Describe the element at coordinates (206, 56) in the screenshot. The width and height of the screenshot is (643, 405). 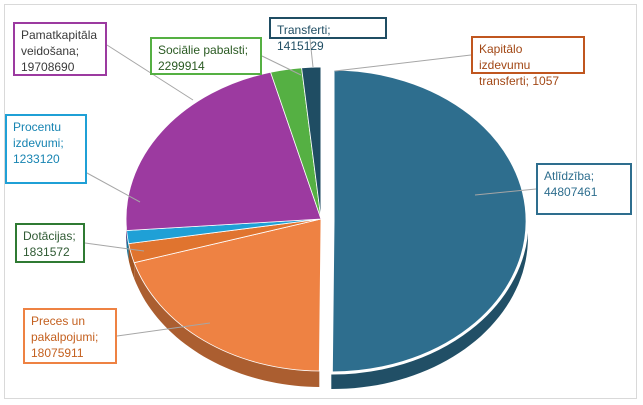
I see `label-socialie-pabalsti: Sociālie pabalsti; 2299914` at that location.